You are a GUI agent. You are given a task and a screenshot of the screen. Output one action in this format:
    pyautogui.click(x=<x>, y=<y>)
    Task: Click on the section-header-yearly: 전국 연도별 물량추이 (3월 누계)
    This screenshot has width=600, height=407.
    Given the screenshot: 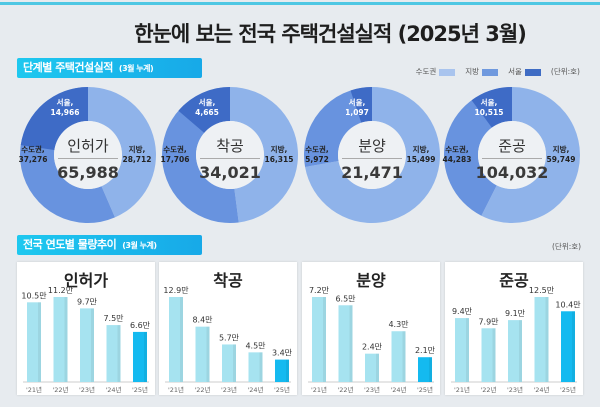 What is the action you would take?
    pyautogui.click(x=109, y=245)
    